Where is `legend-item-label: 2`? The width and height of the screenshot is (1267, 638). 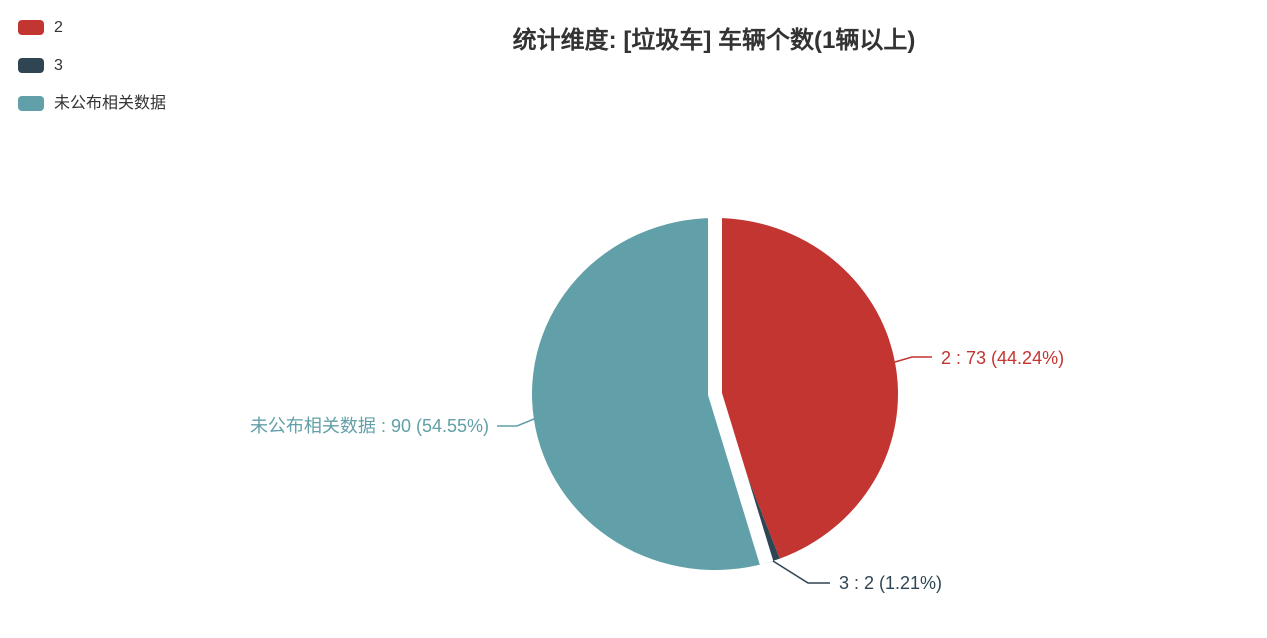 legend-item-label: 2 is located at coordinates (58, 27).